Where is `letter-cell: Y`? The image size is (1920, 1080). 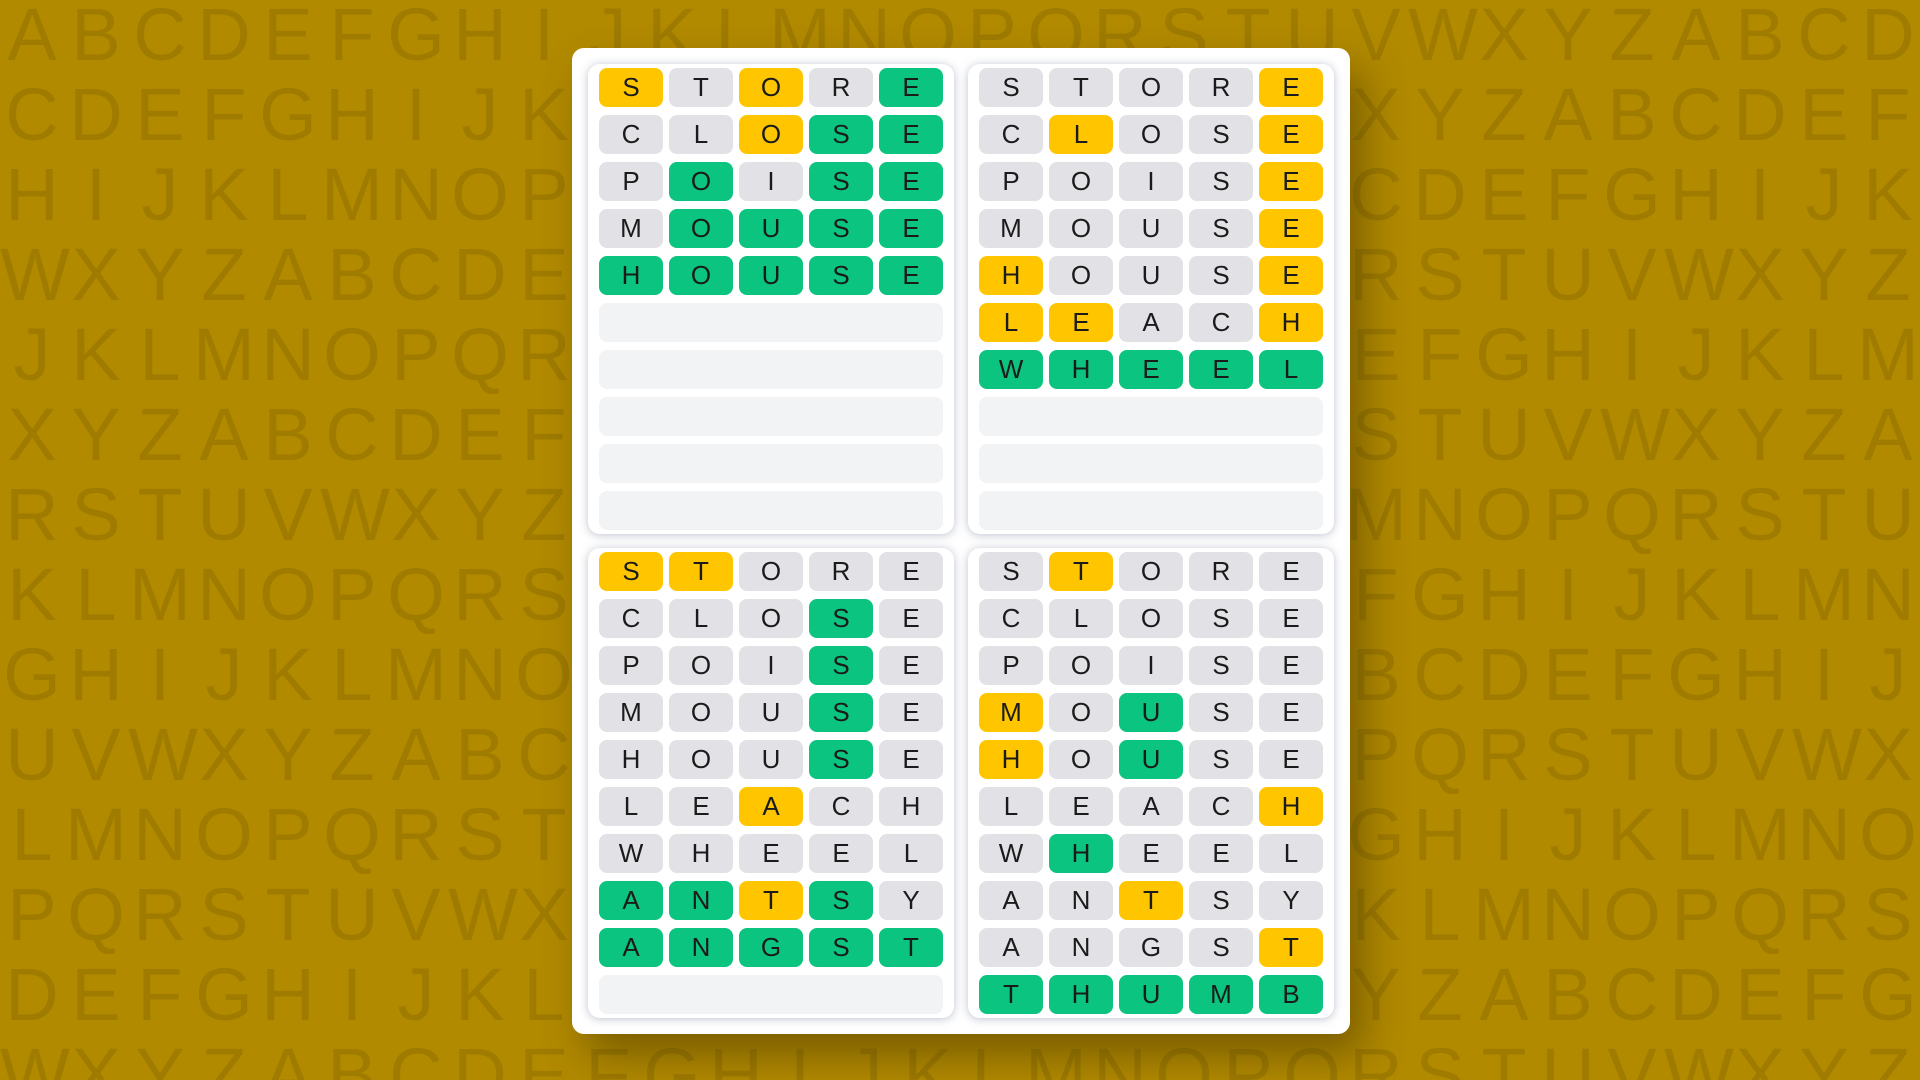
letter-cell: Y is located at coordinates (1291, 900).